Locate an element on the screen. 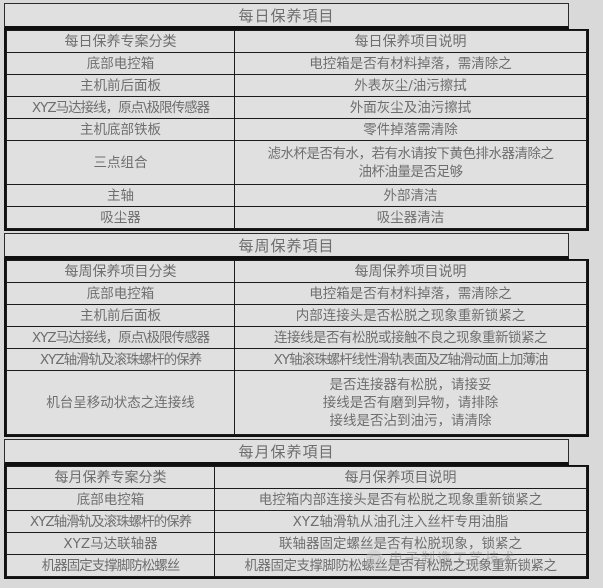 This screenshot has width=603, height=588. cell-category: 机台呈移动状态之连接线 is located at coordinates (120, 402).